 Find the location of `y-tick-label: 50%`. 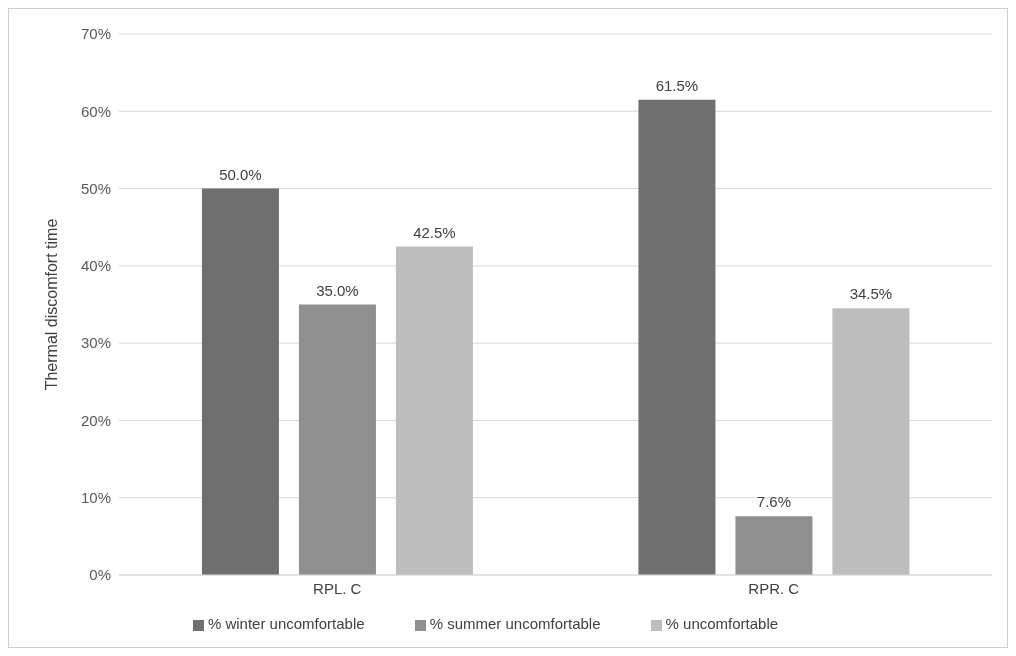

y-tick-label: 50% is located at coordinates (95, 188).